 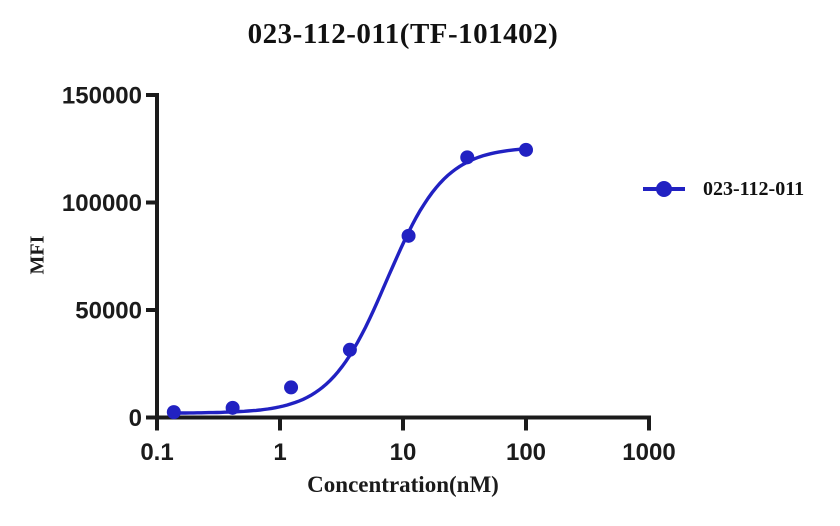 I want to click on x-axis-title: Concentration(nM), so click(x=403, y=484).